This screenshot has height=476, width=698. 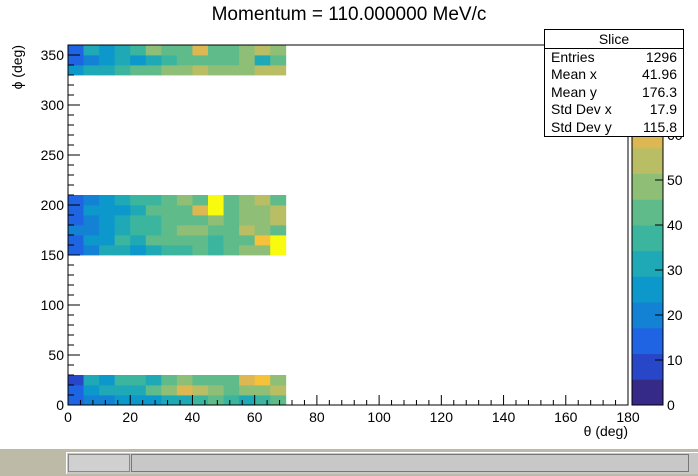 What do you see at coordinates (614, 39) in the screenshot?
I see `stats-title: Slice` at bounding box center [614, 39].